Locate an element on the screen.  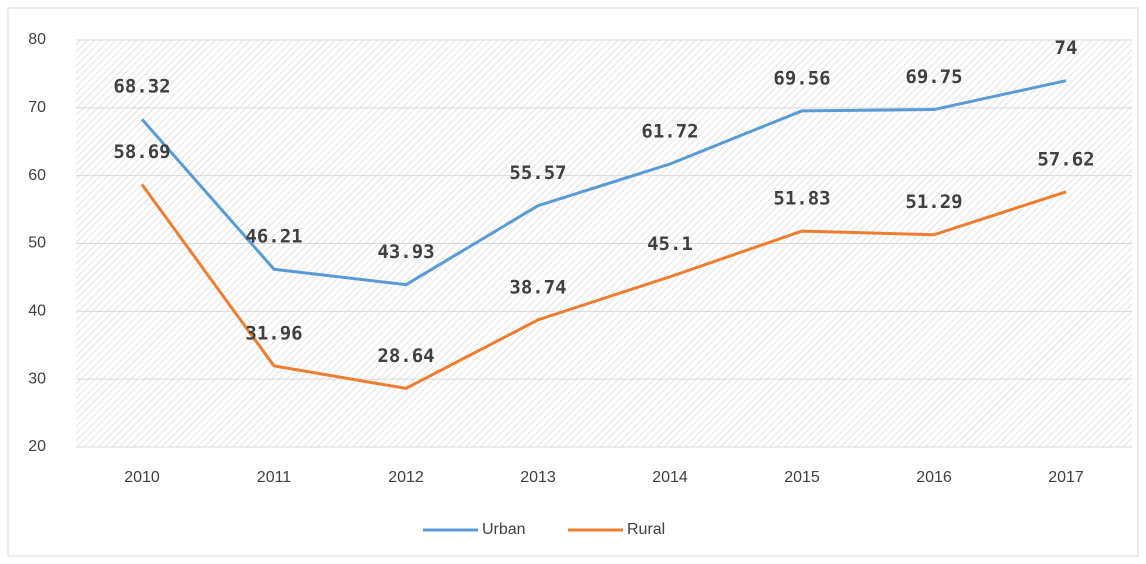
x-tick-label: 2015 is located at coordinates (802, 477).